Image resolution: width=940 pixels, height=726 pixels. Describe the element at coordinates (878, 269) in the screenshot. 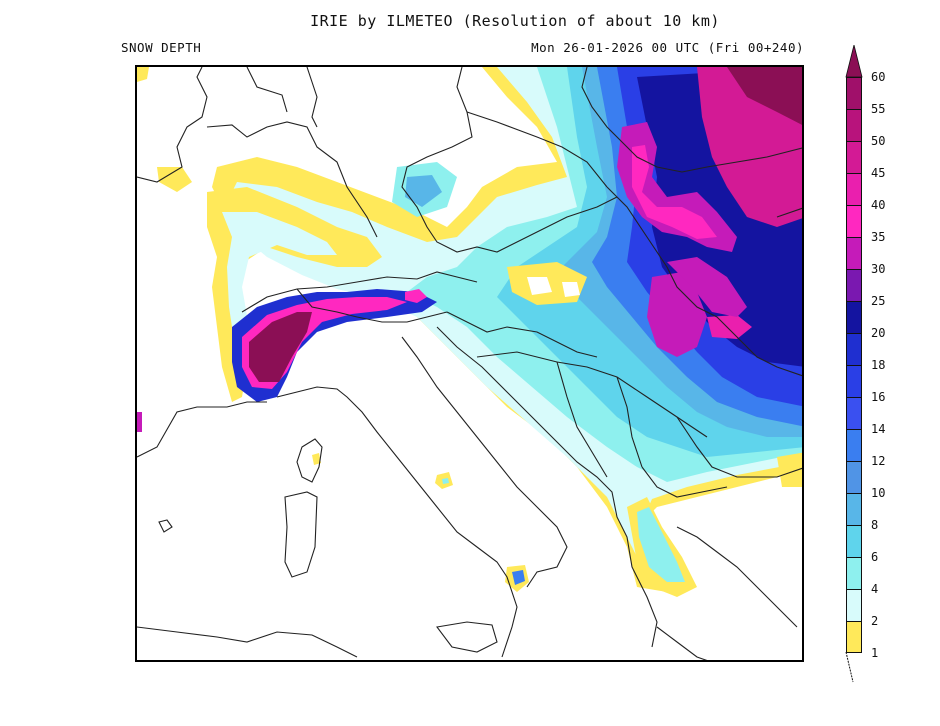

I see `colorbar-label: 30` at that location.